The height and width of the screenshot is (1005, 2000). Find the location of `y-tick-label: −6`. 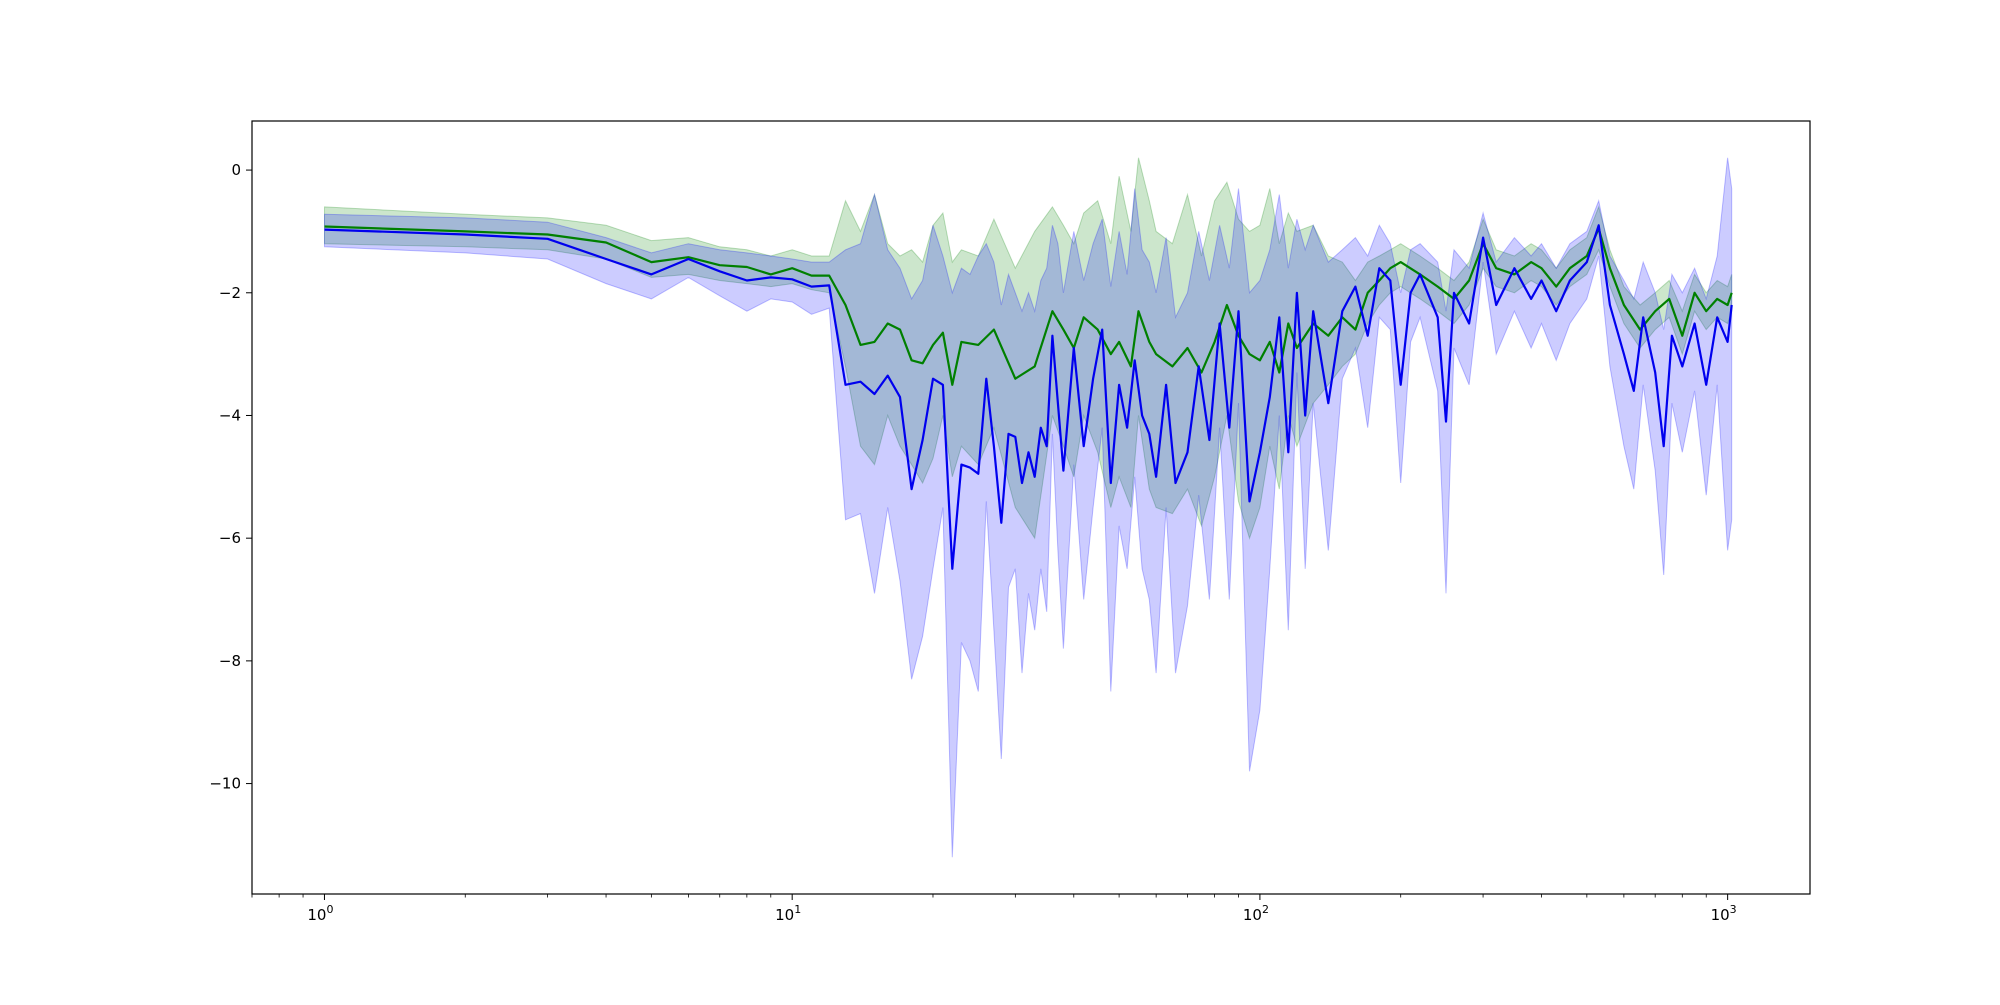

y-tick-label: −6 is located at coordinates (230, 538).